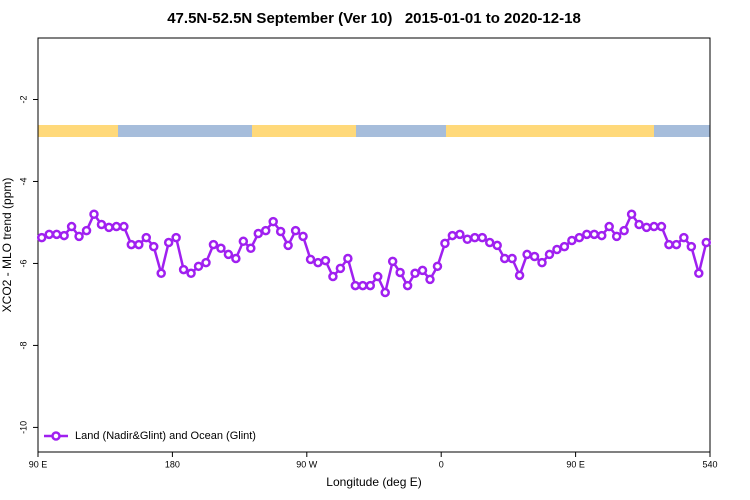 This screenshot has width=750, height=500. What do you see at coordinates (307, 464) in the screenshot?
I see `x-tick-label: 90 W` at bounding box center [307, 464].